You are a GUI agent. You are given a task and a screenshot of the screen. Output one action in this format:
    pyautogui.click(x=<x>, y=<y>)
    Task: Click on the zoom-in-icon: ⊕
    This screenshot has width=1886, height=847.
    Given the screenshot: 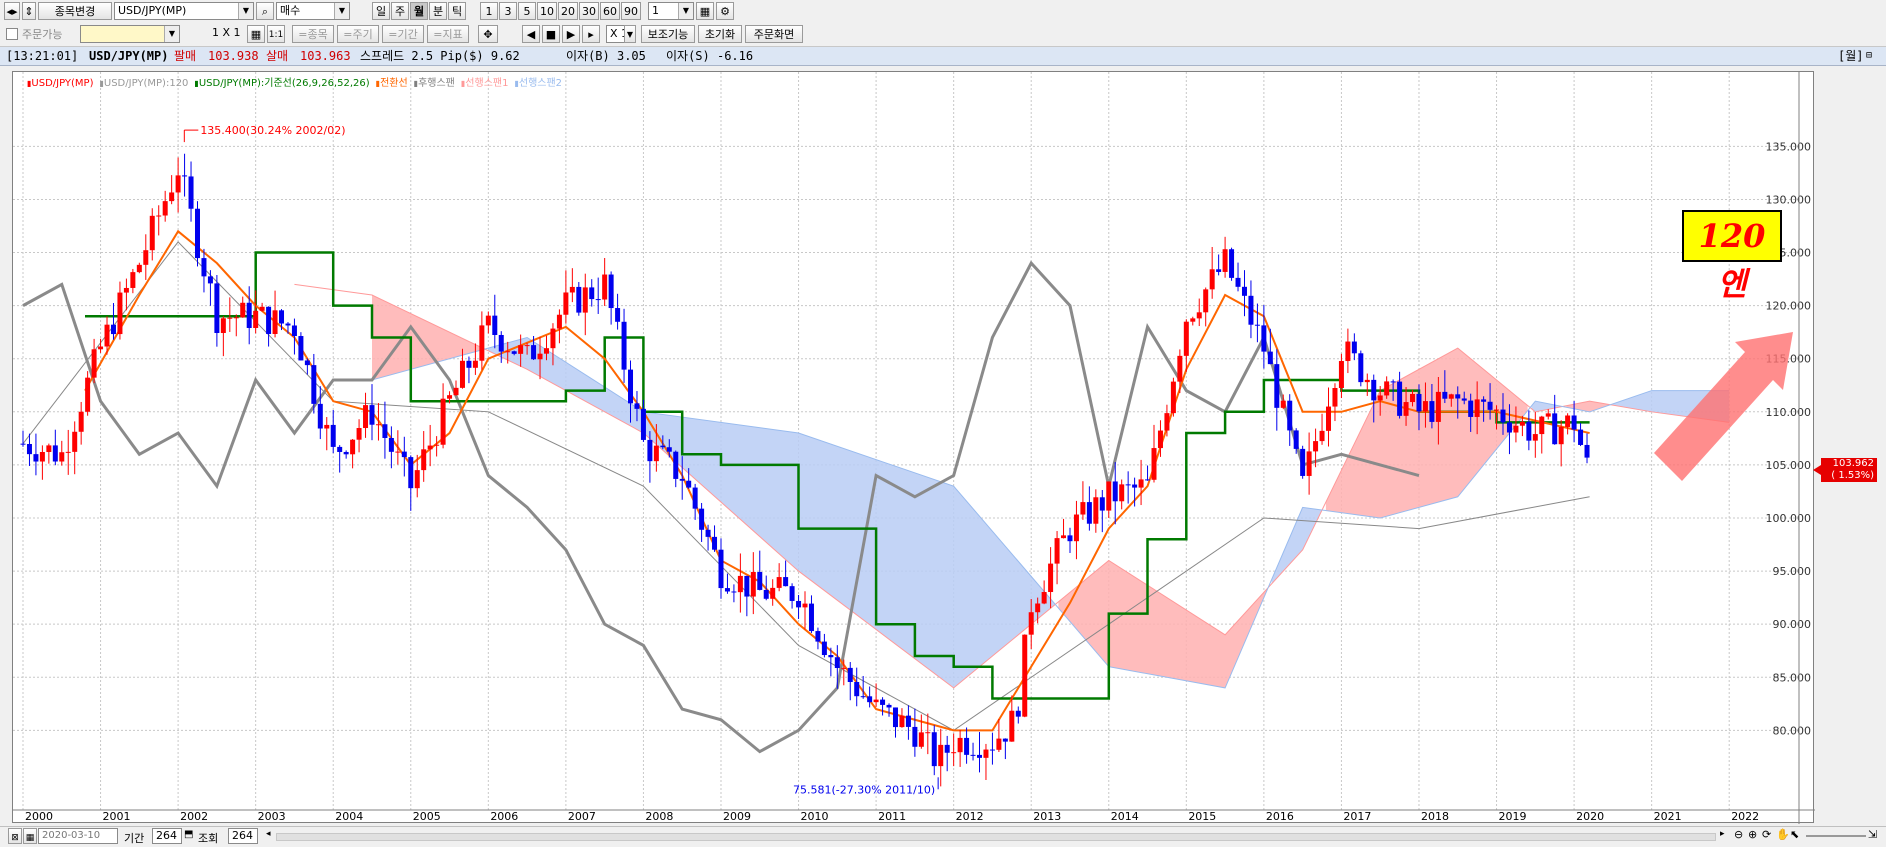 What is the action you would take?
    pyautogui.click(x=1753, y=834)
    